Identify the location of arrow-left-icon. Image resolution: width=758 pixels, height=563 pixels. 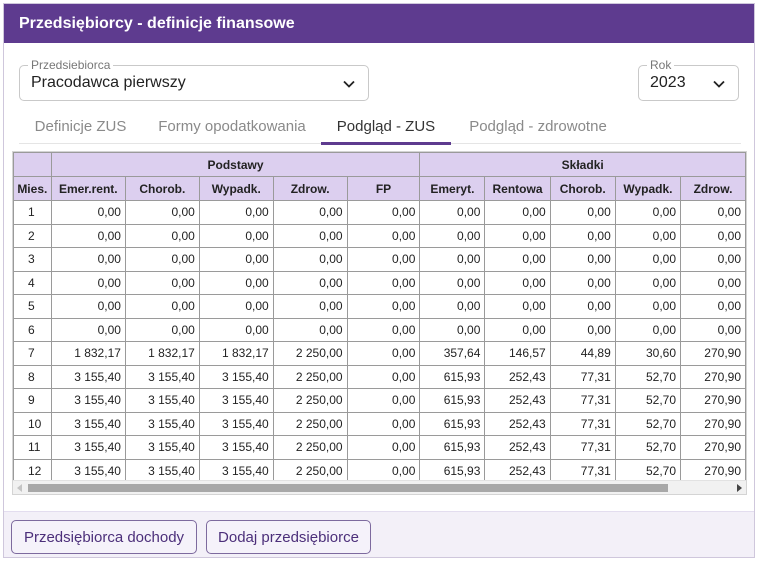
(20, 487).